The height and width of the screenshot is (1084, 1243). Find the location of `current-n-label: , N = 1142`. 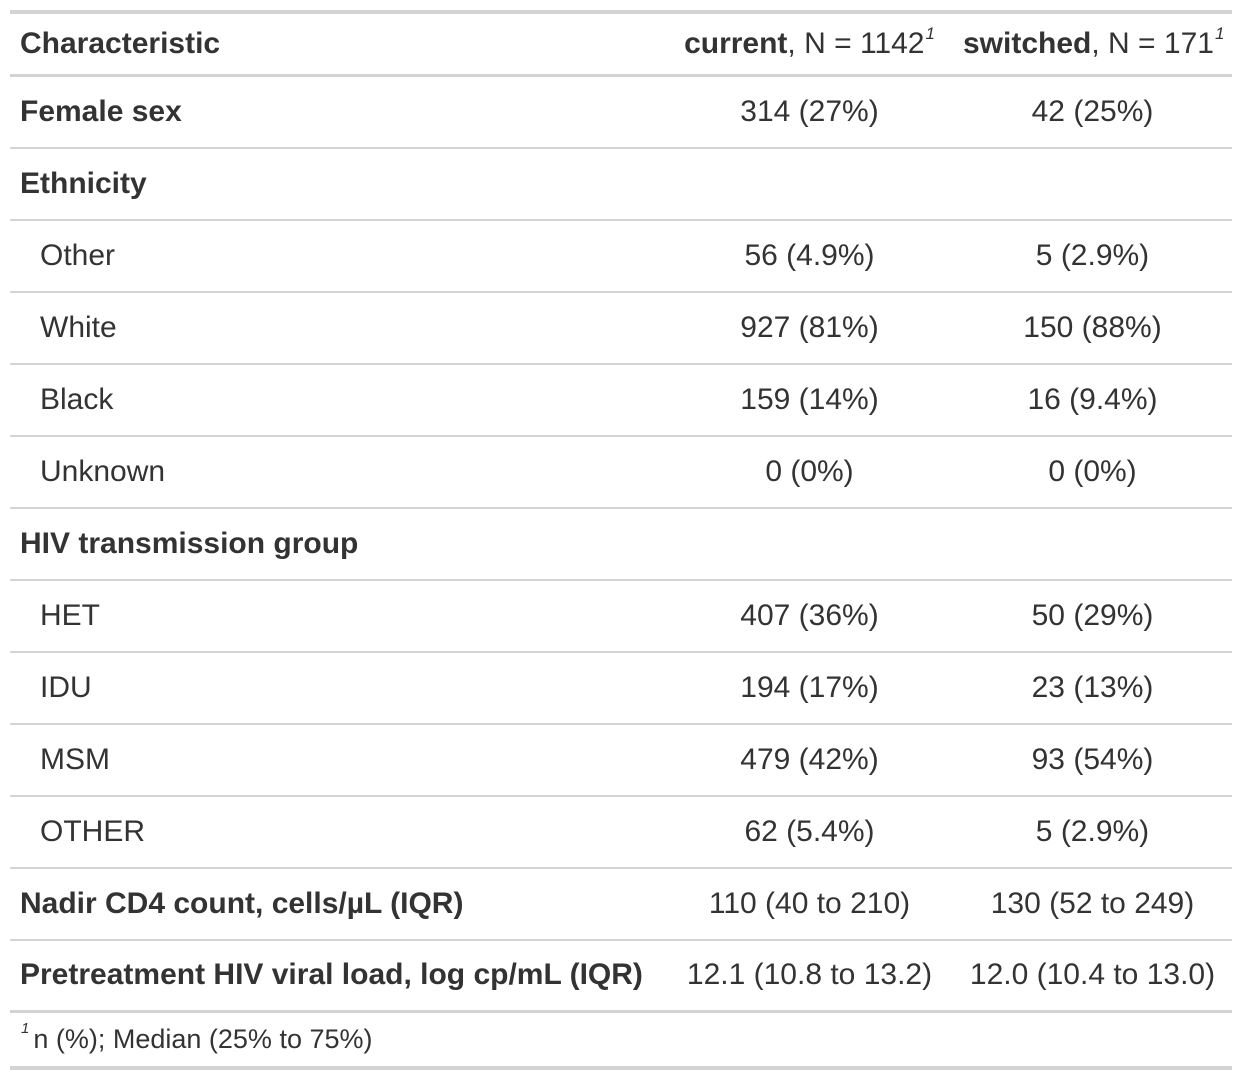

current-n-label: , N = 1142 is located at coordinates (856, 43).